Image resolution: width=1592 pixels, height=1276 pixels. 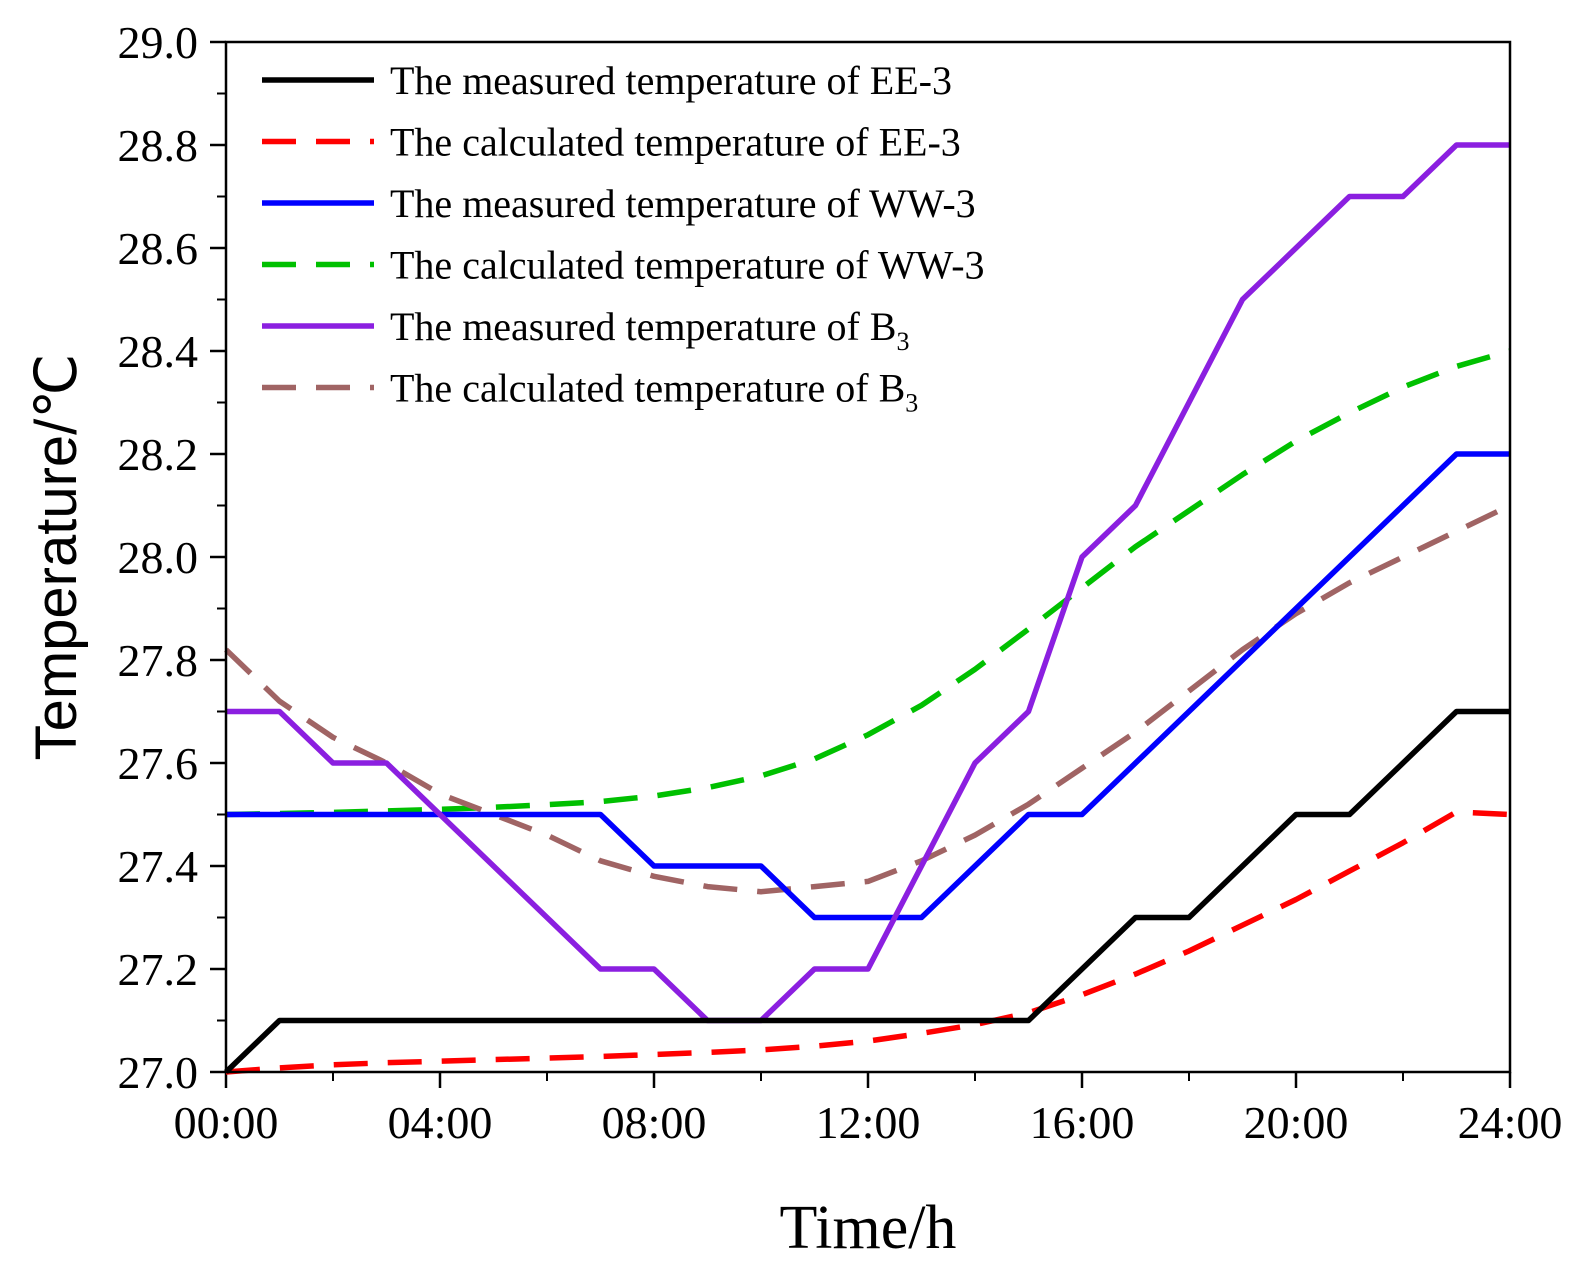 What do you see at coordinates (671, 80) in the screenshot?
I see `legend-label-1: The measured temperature of EE-3` at bounding box center [671, 80].